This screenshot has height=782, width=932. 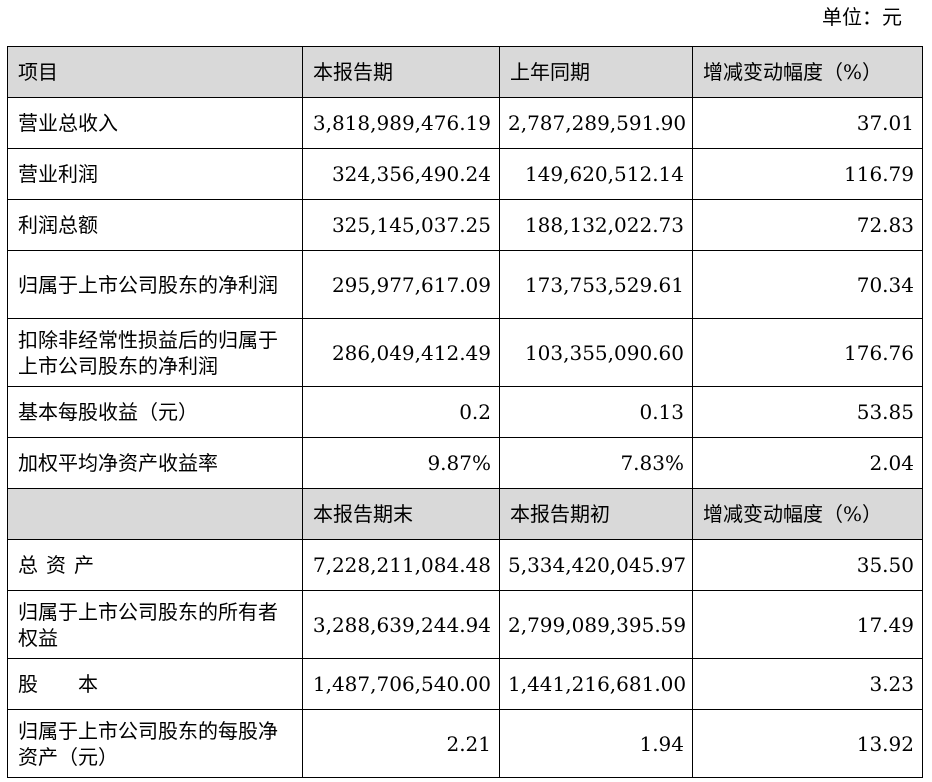 I want to click on change-value: 2.04, so click(x=807, y=463).